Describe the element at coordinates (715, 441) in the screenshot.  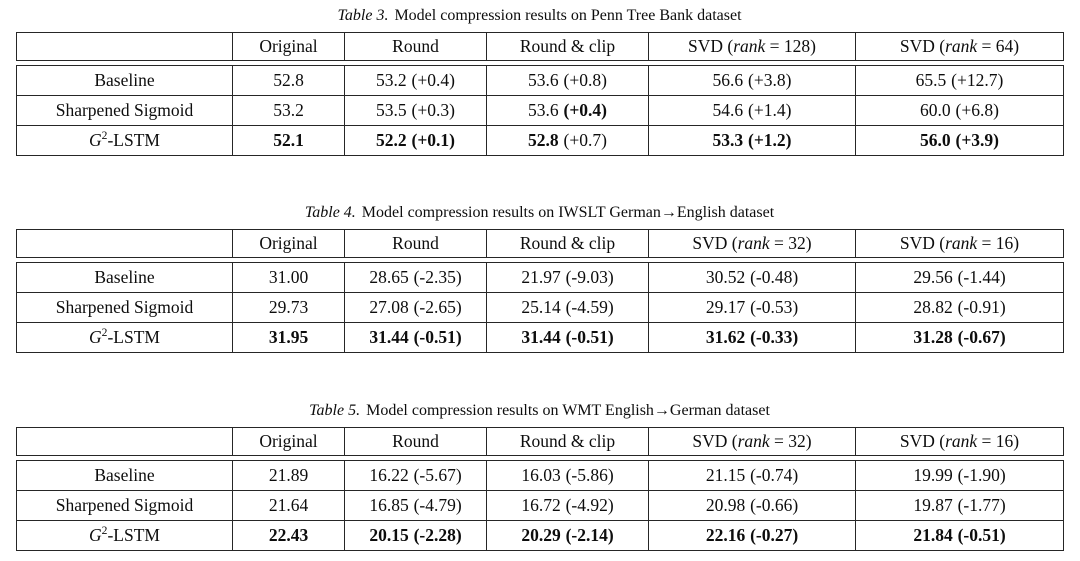
I see `svd-prefix: SVD (` at that location.